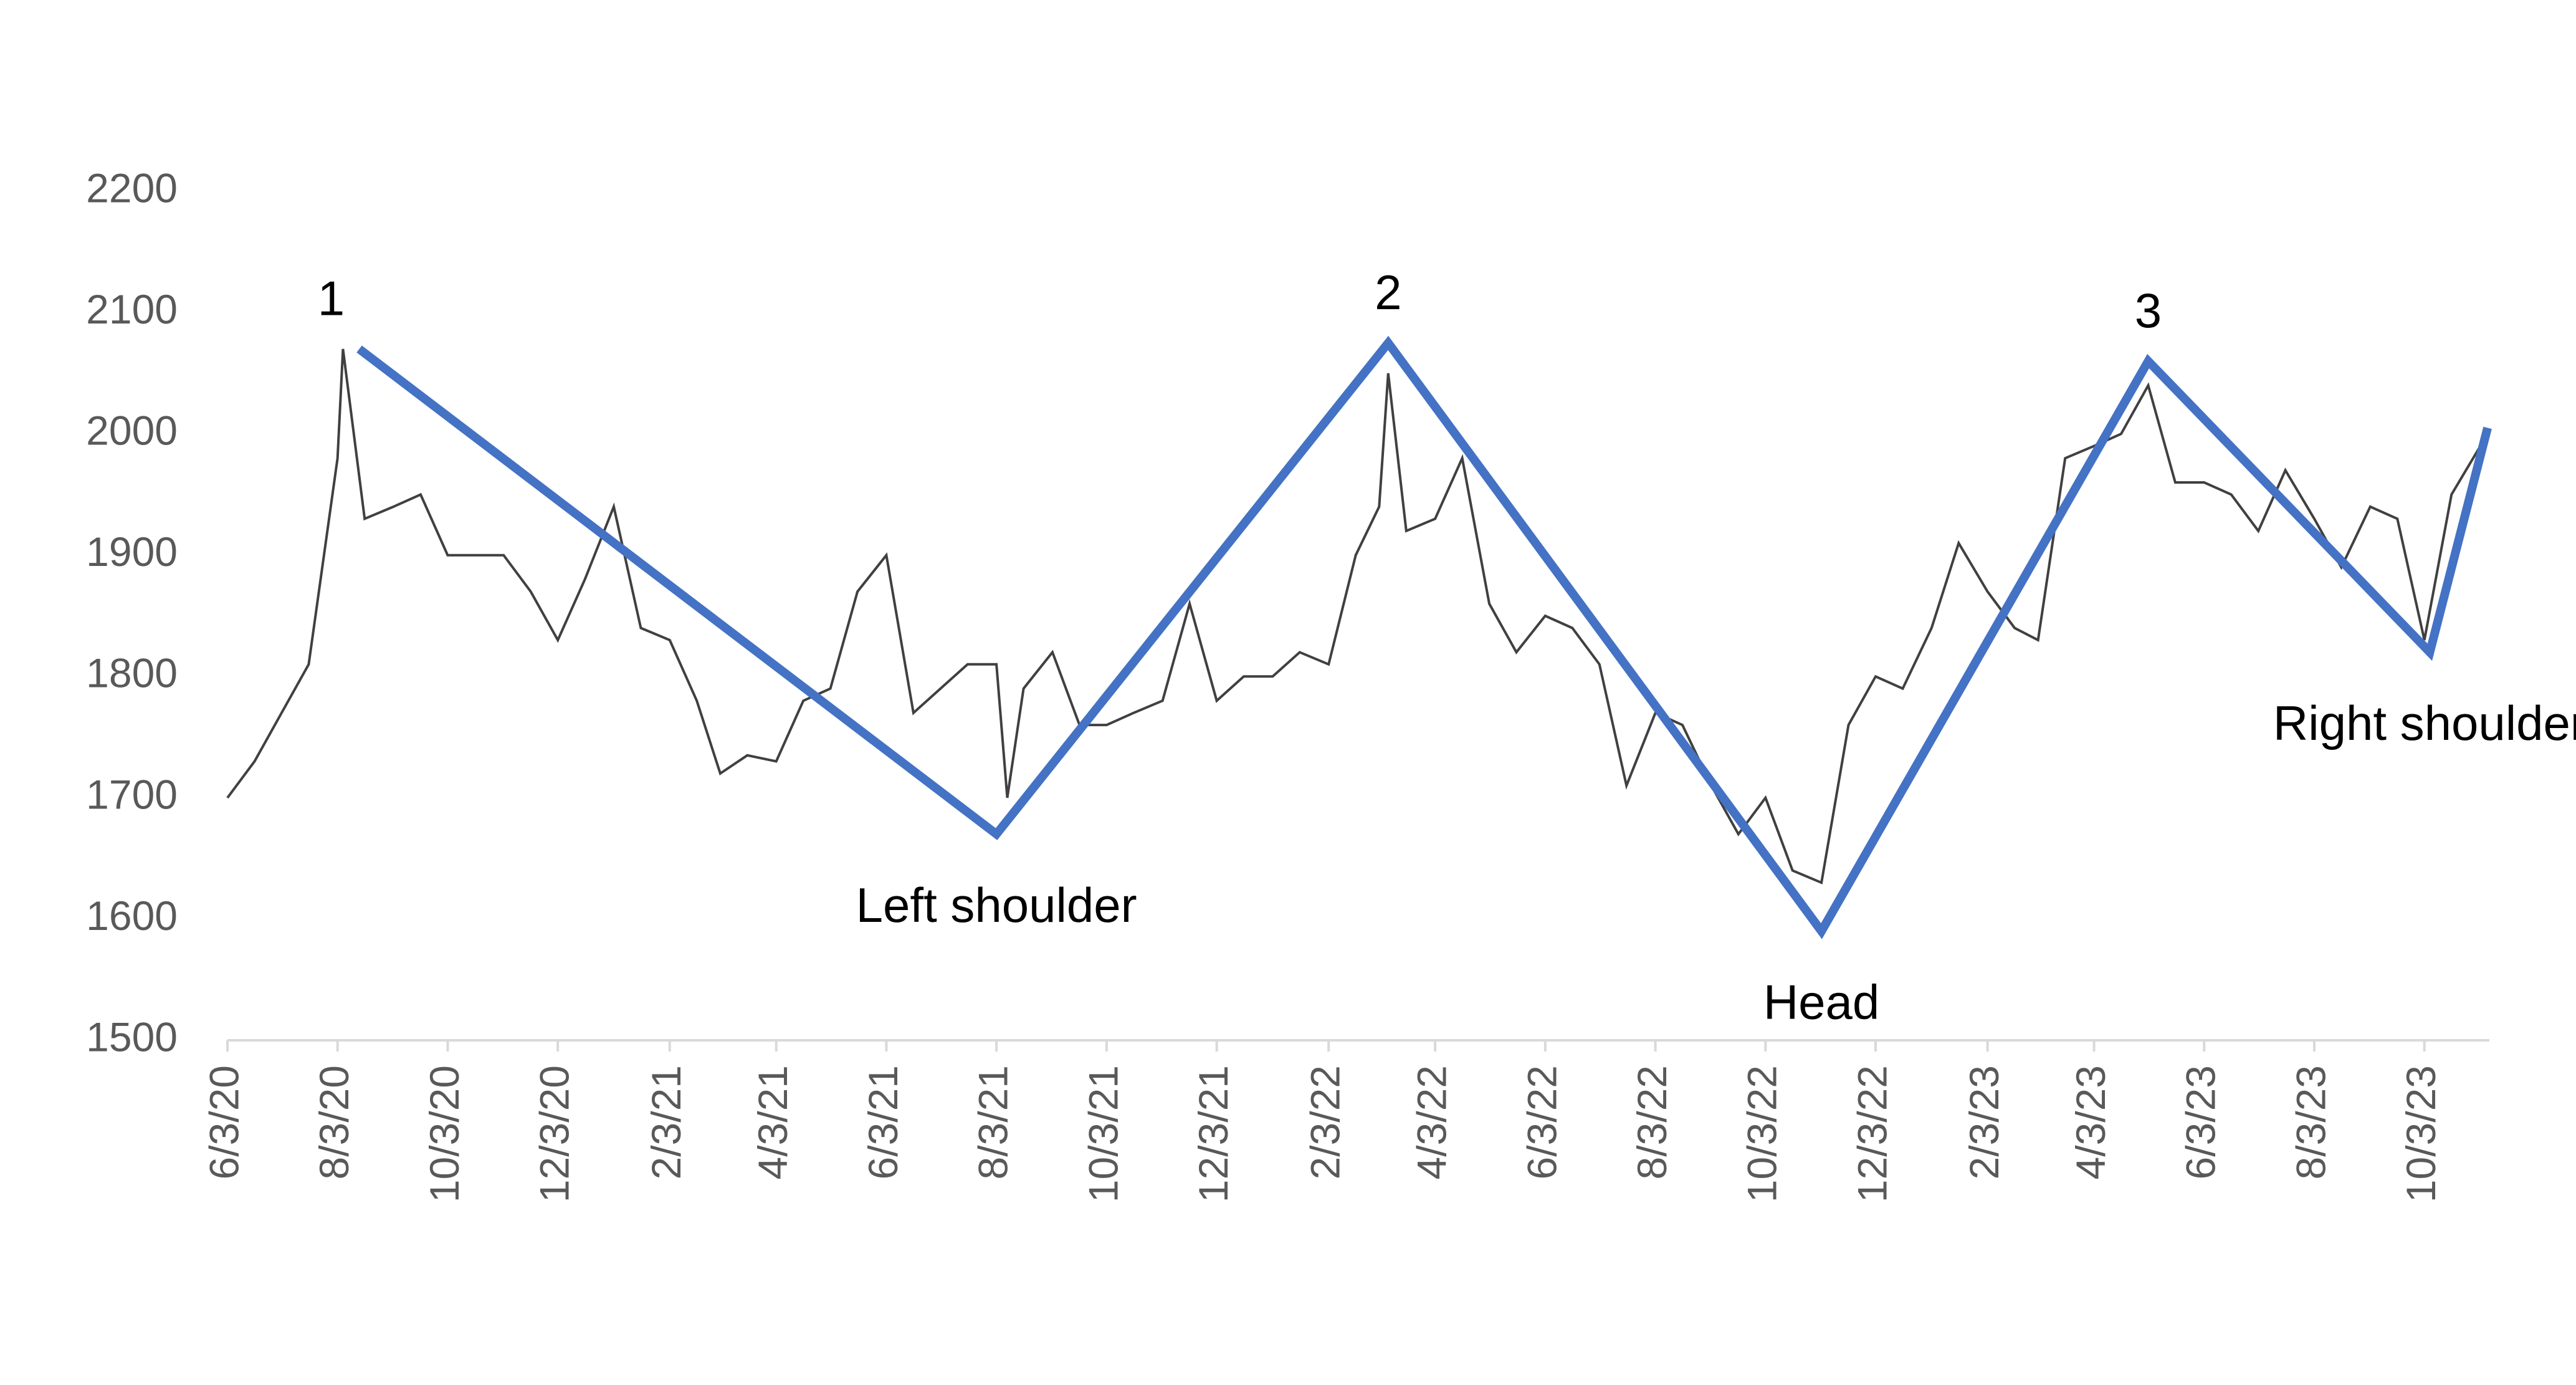  Describe the element at coordinates (2148, 310) in the screenshot. I see `annotation: 3` at that location.